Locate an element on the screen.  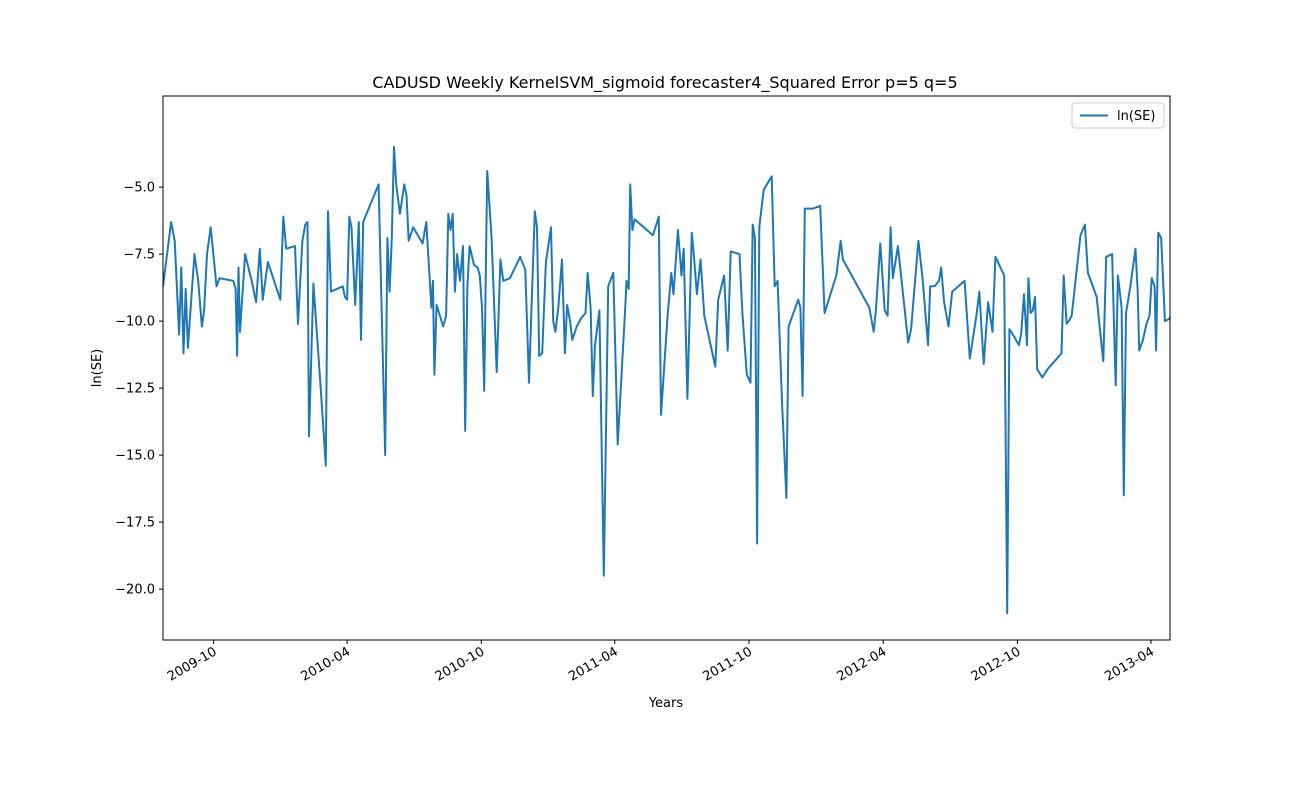
y-axis-label: ln(SE) is located at coordinates (97, 368).